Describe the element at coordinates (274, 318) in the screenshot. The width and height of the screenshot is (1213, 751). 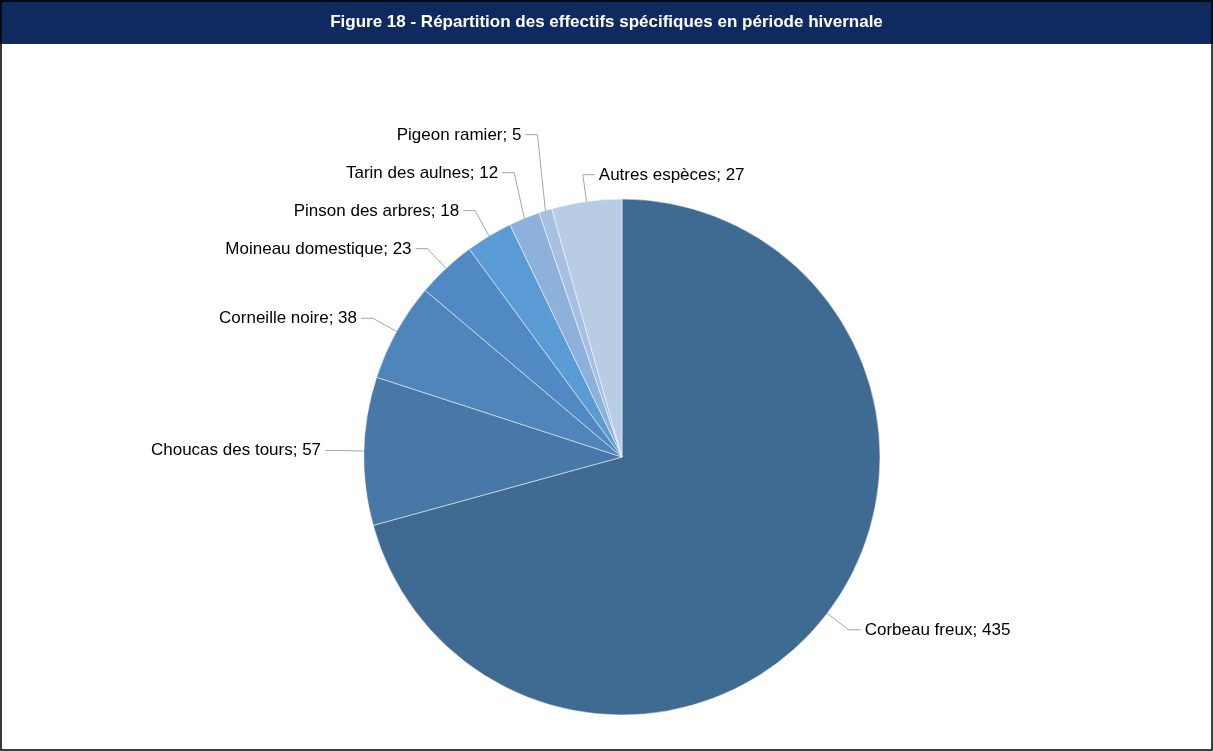
I see `slice-label: Corneille noire` at that location.